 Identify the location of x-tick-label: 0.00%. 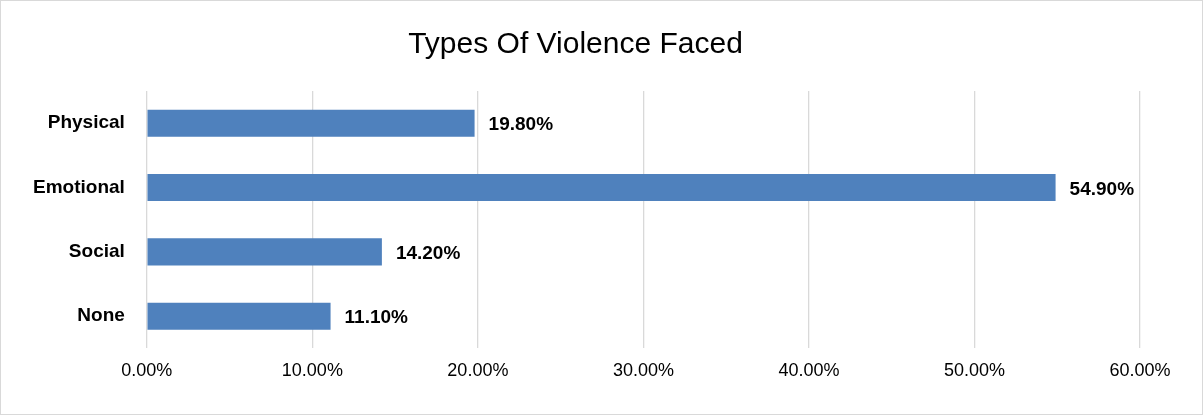
(147, 370).